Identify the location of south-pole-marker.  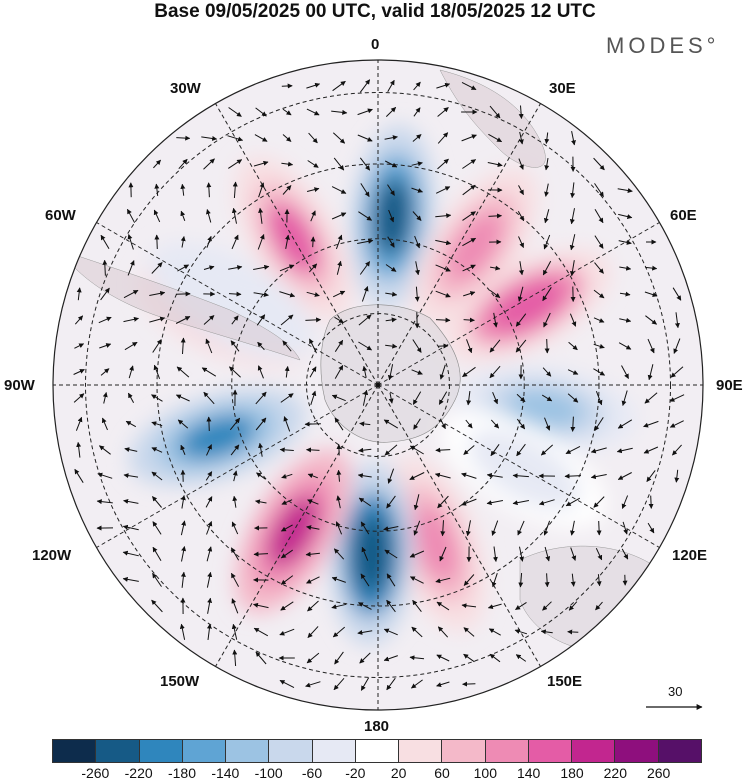
(378, 385).